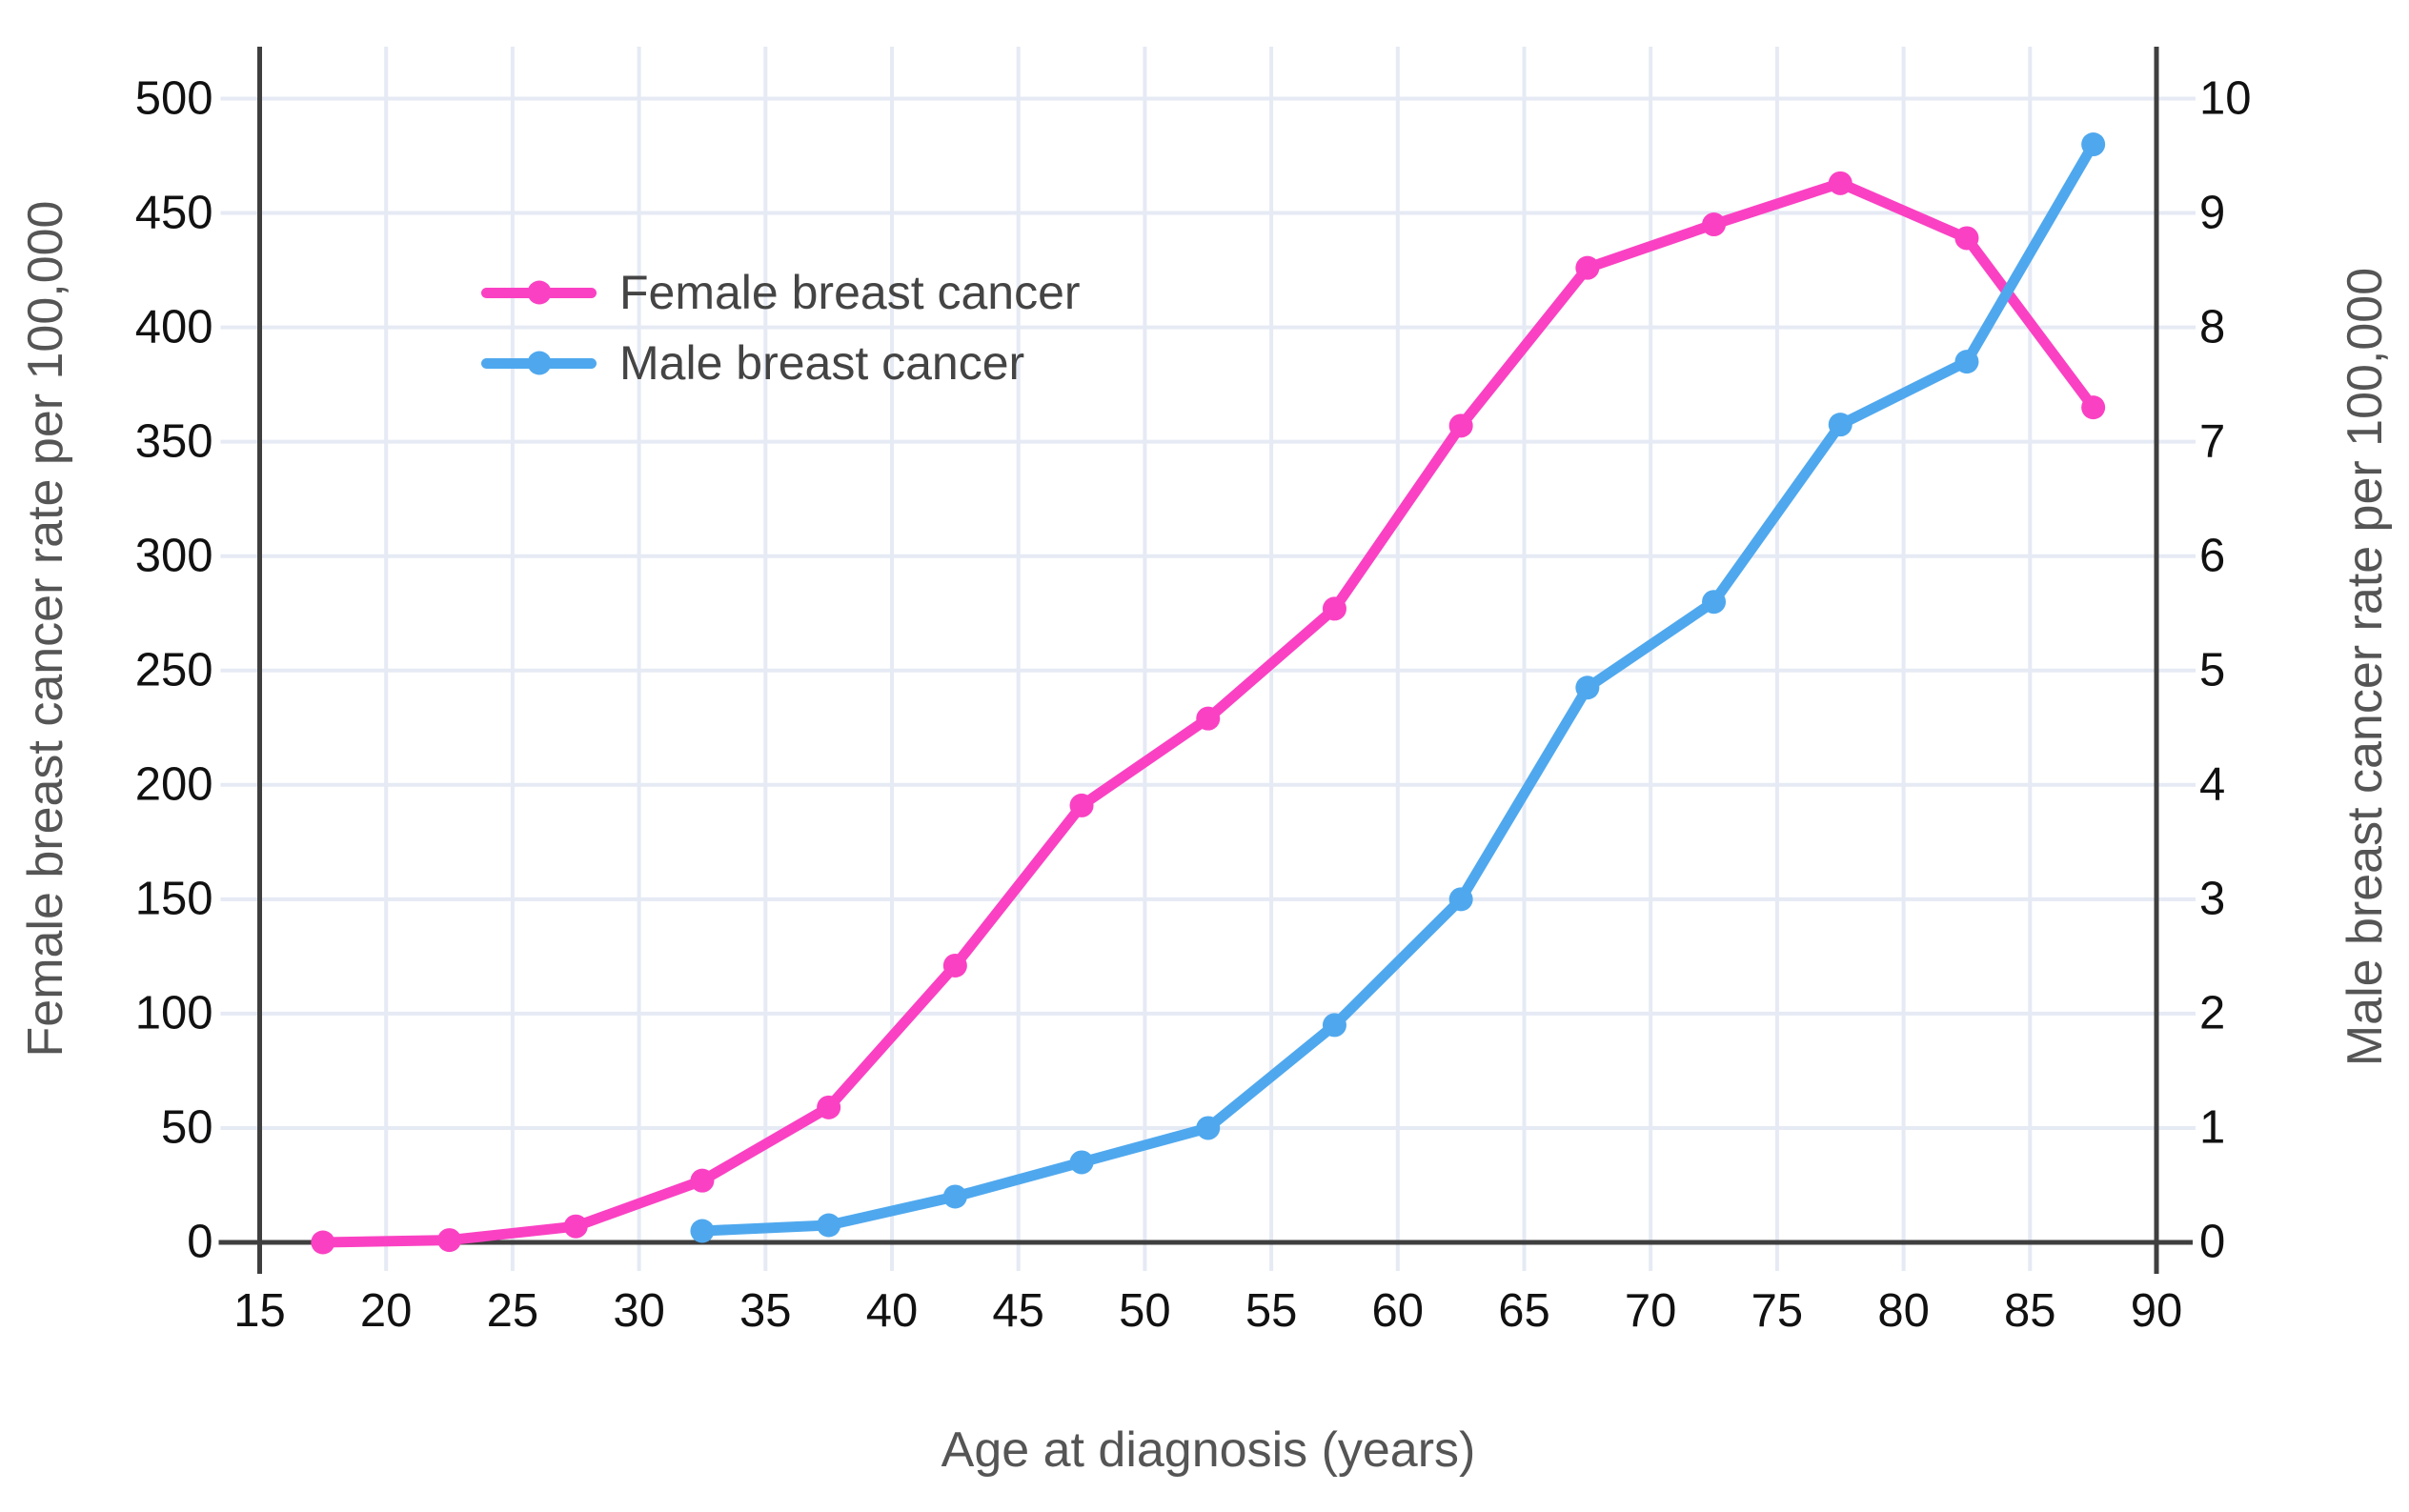  I want to click on legend-item-female-breast-cancer: Female breast cancer, so click(781, 293).